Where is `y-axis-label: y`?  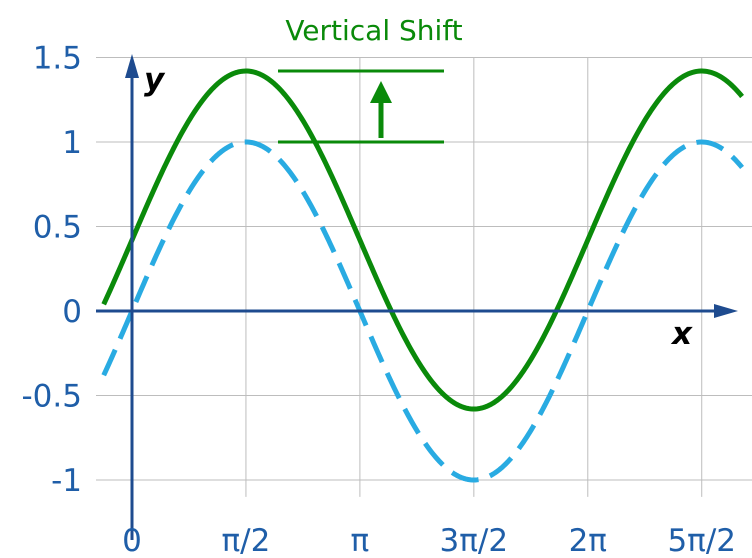 y-axis-label: y is located at coordinates (155, 80).